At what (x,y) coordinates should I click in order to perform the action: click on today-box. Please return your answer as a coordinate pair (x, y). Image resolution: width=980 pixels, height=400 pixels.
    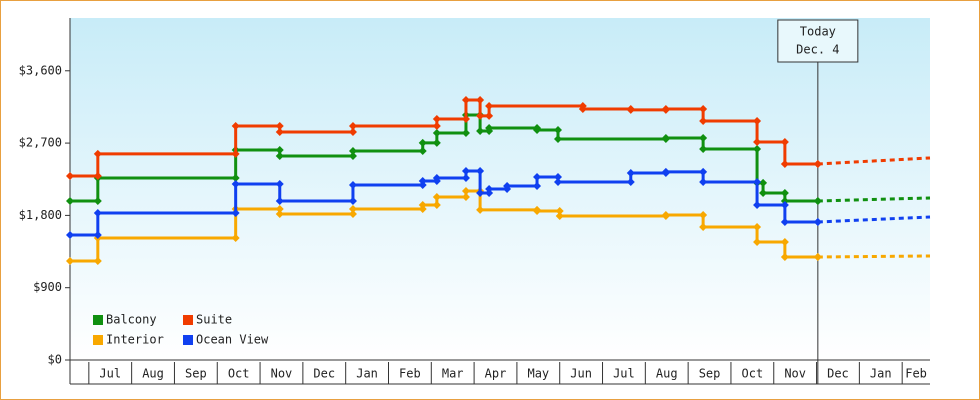
    Looking at the image, I should click on (818, 41).